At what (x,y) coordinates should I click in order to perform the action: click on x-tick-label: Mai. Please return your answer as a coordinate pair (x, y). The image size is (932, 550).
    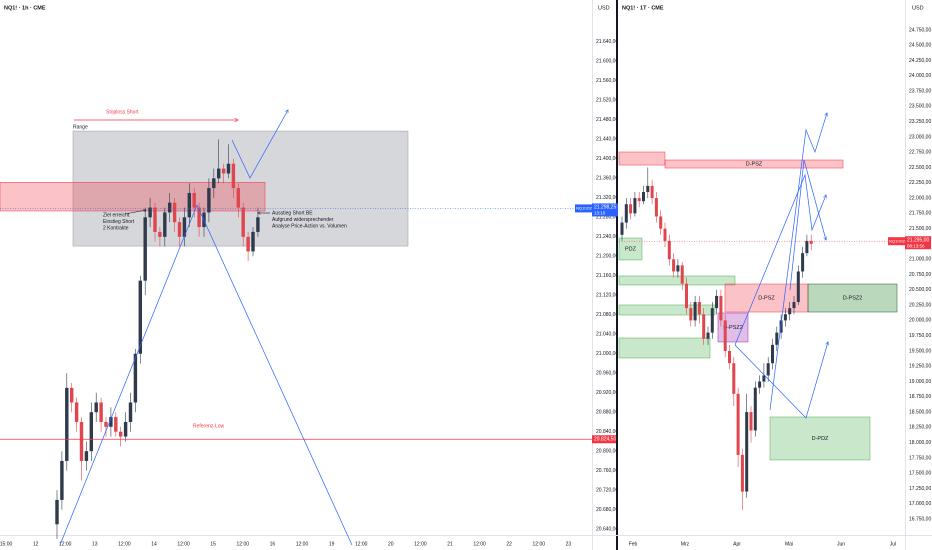
    Looking at the image, I should click on (789, 544).